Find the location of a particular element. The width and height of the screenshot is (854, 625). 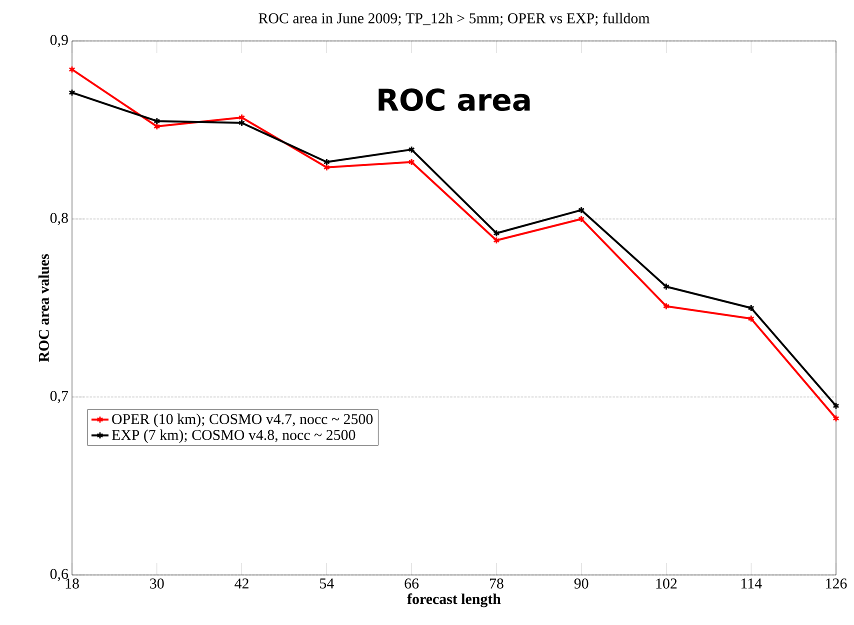

annotation: ROC area is located at coordinates (454, 100).